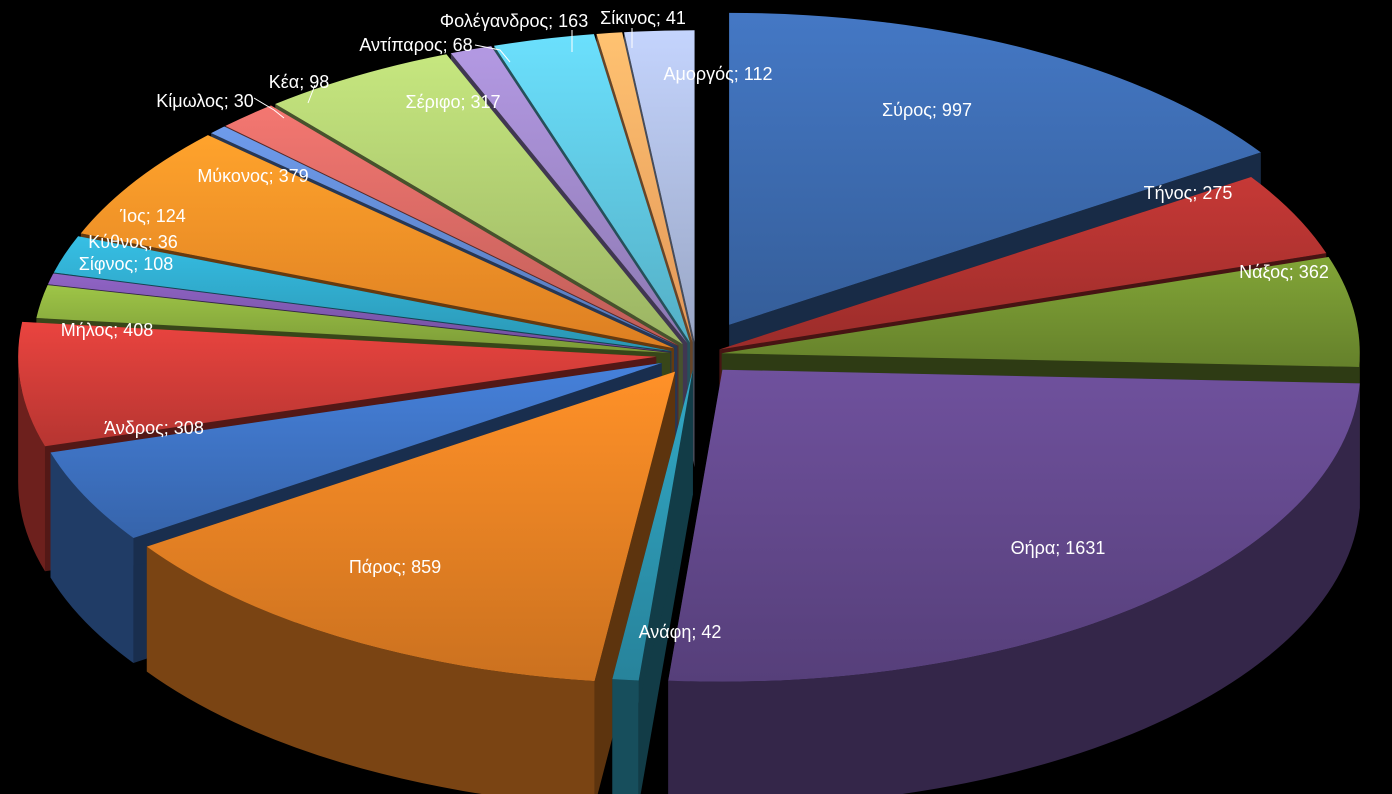 The image size is (1392, 794). I want to click on slice-label-8: Σίφνος; 108, so click(126, 264).